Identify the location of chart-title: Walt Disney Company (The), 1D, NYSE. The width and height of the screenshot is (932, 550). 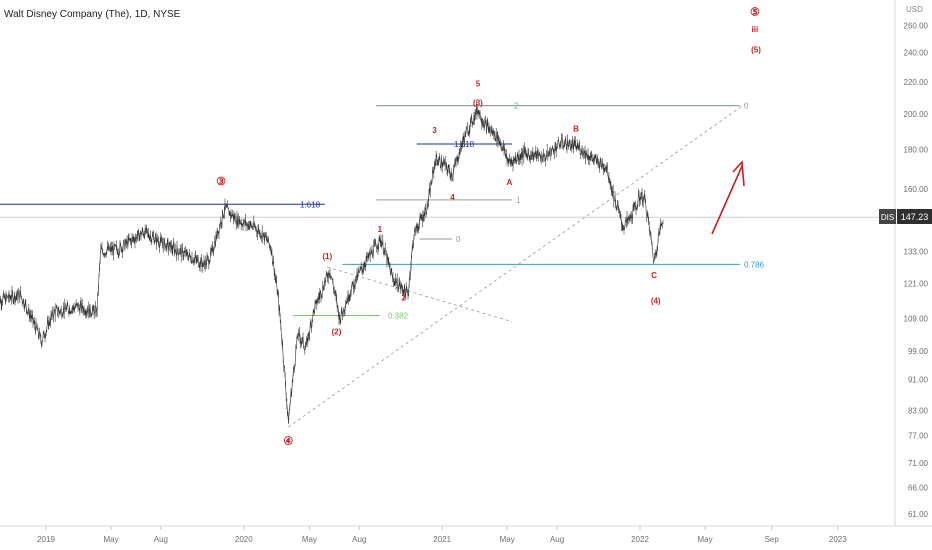
(92, 14).